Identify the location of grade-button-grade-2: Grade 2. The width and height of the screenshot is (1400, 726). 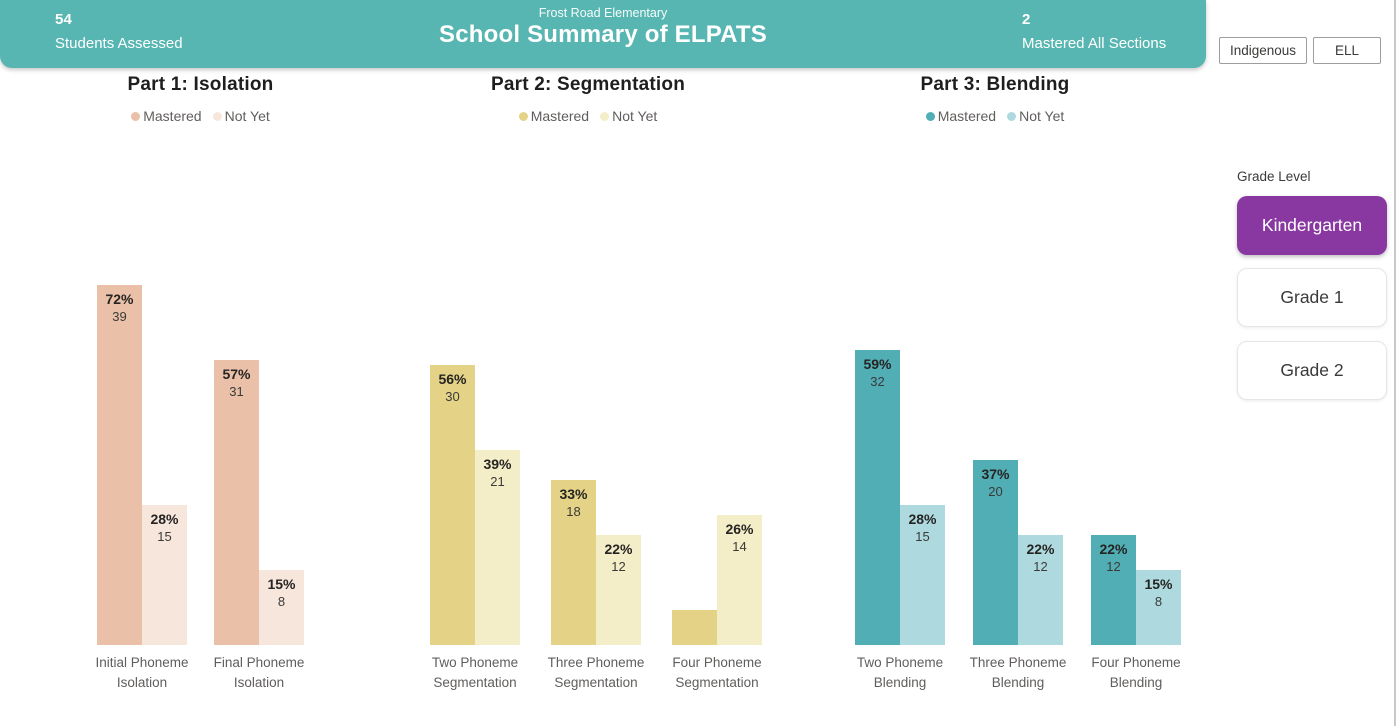
(1312, 370).